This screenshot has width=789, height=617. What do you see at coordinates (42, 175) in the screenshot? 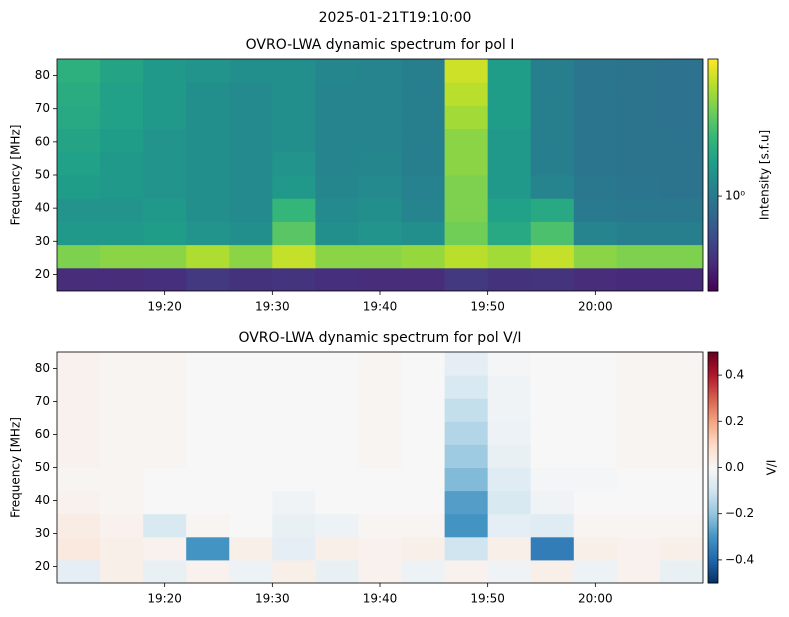
I see `y-tick-label: 50` at bounding box center [42, 175].